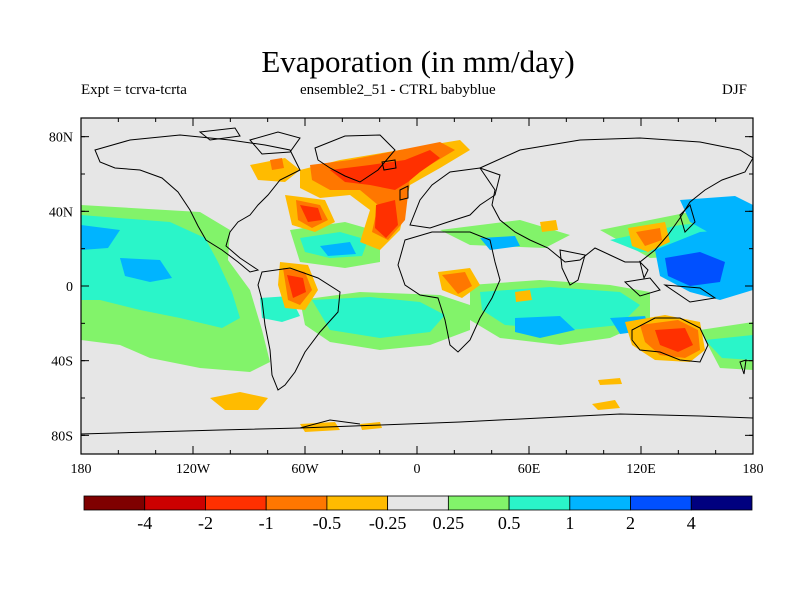 The height and width of the screenshot is (600, 800). Describe the element at coordinates (509, 523) in the screenshot. I see `colorbar-label: 0.5` at that location.